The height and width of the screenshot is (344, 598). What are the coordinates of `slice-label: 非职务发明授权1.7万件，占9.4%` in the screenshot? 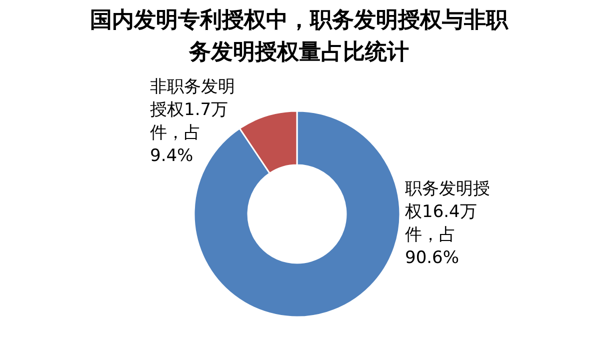 It's located at (193, 122).